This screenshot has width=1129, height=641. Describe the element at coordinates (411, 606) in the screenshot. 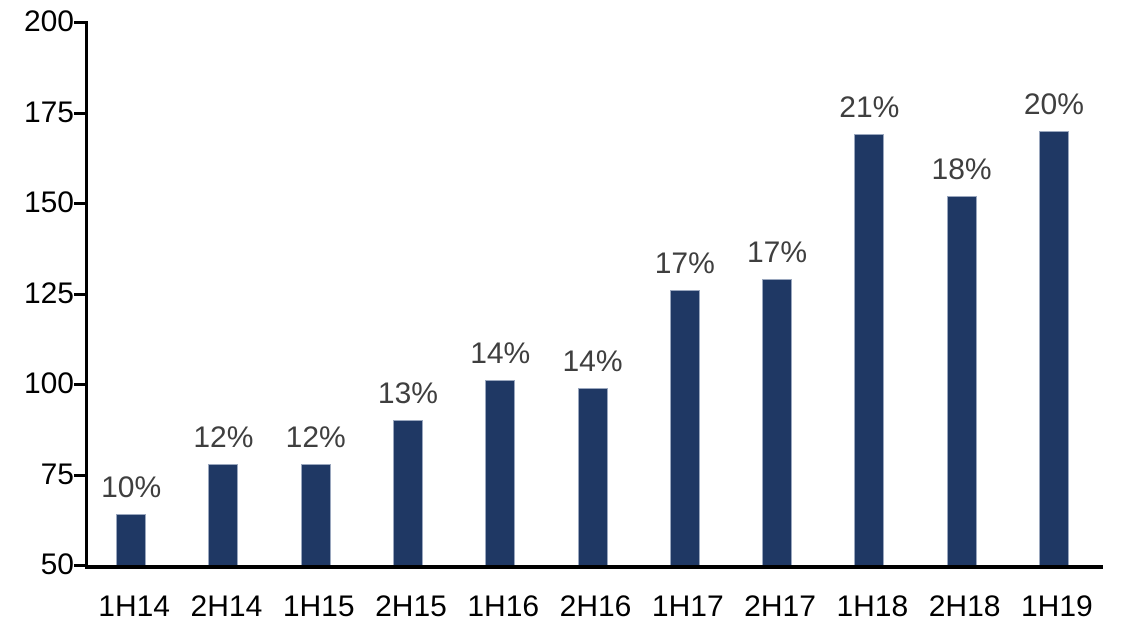

I see `x-tick-label: 2H15` at that location.